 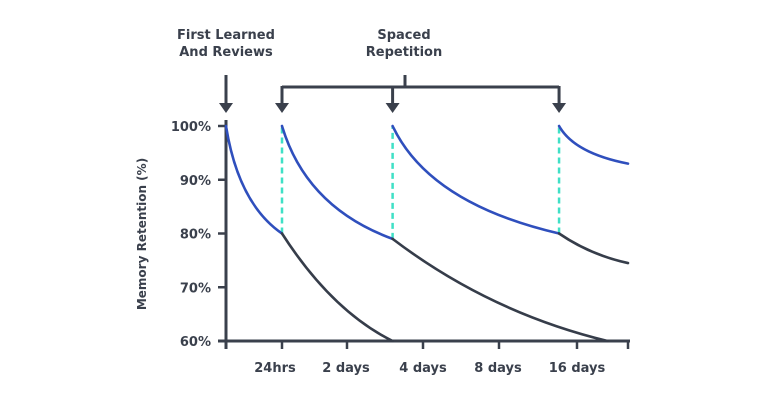 I want to click on annotation-spaced-line1: Spaced, so click(x=403, y=35).